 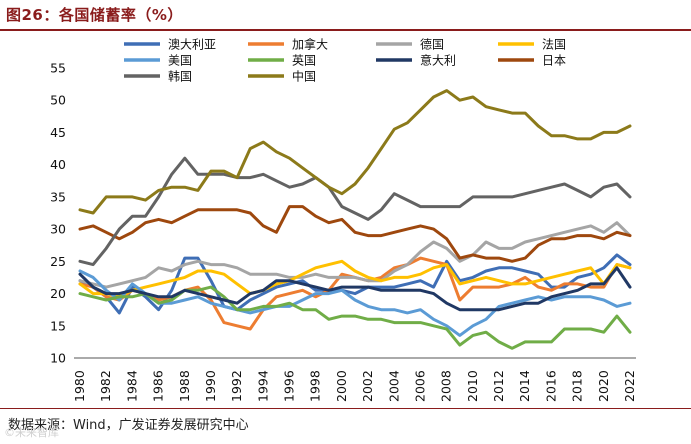 What do you see at coordinates (438, 60) in the screenshot?
I see `legend-label: 意大利` at bounding box center [438, 60].